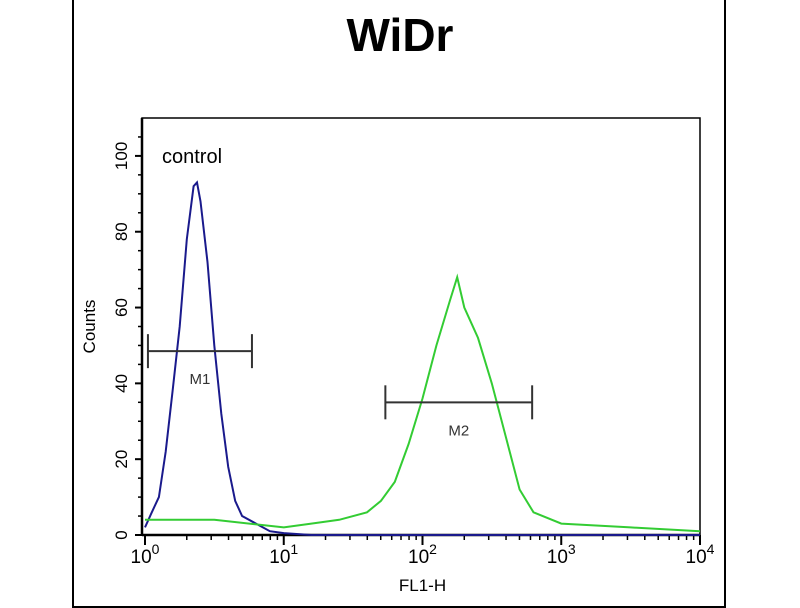  Describe the element at coordinates (561, 554) in the screenshot. I see `x-tick-label: 10³` at that location.